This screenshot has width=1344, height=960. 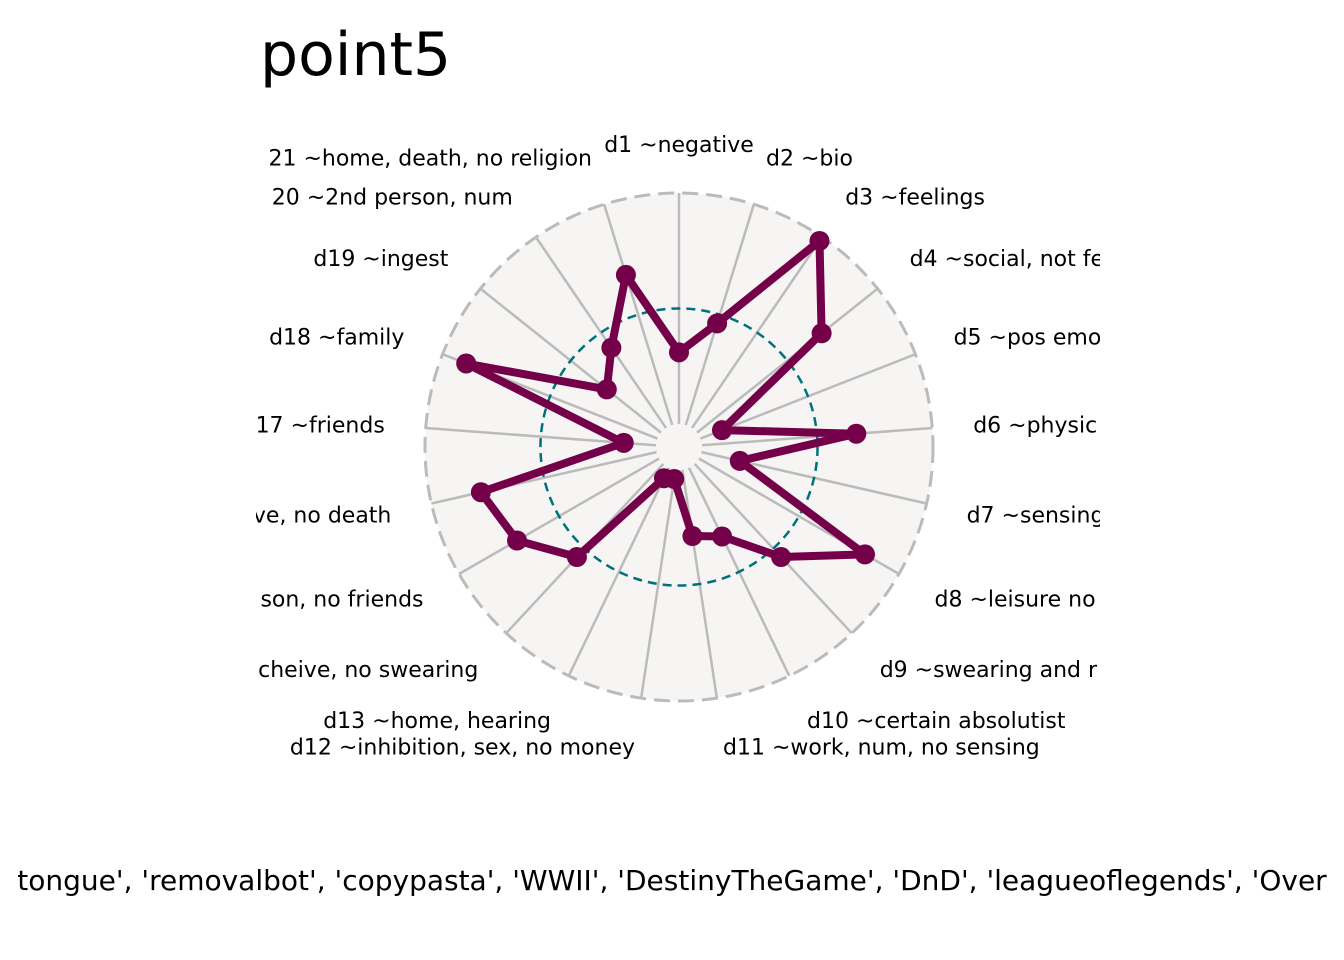 What do you see at coordinates (368, 670) in the screenshot?
I see `axis-label-14: cheive, no swearing` at bounding box center [368, 670].